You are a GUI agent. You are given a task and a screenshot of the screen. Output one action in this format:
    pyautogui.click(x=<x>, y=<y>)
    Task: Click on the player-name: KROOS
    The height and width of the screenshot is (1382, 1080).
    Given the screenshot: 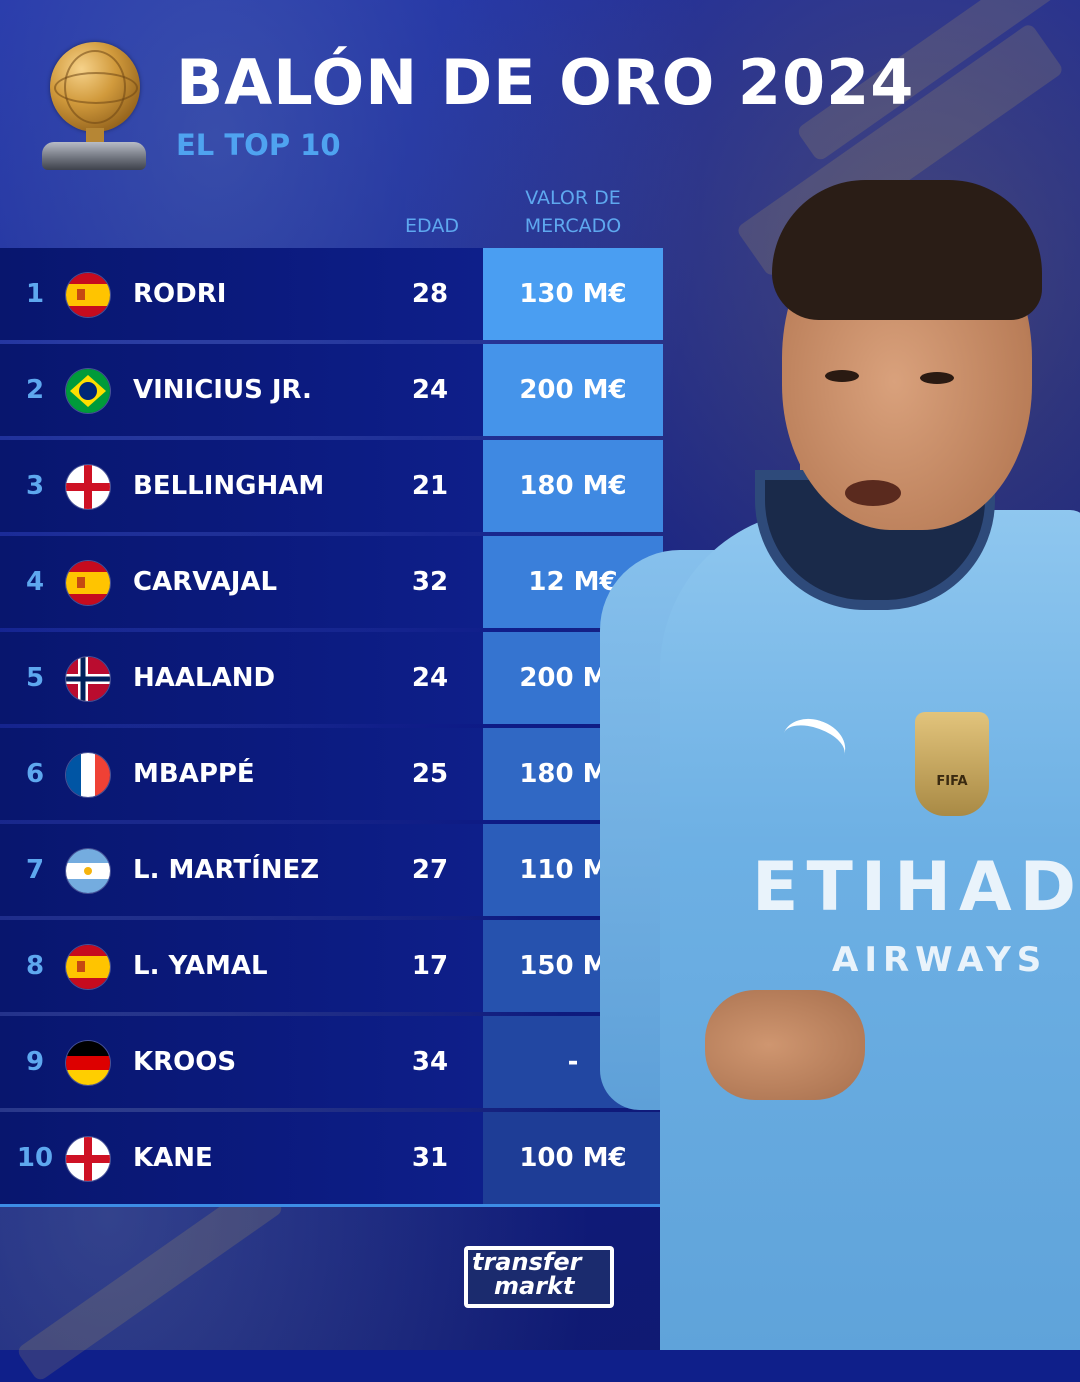 What is the action you would take?
    pyautogui.click(x=185, y=1062)
    